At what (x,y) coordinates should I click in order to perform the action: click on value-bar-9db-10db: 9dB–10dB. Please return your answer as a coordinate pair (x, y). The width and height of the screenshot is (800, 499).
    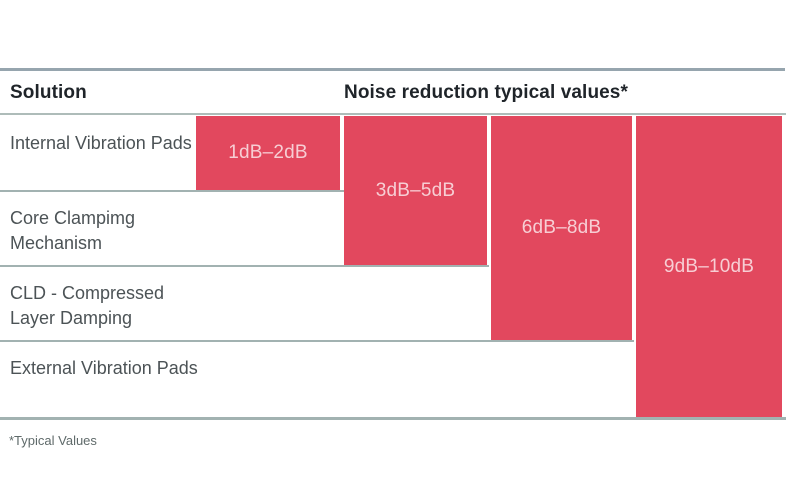
    Looking at the image, I should click on (709, 266).